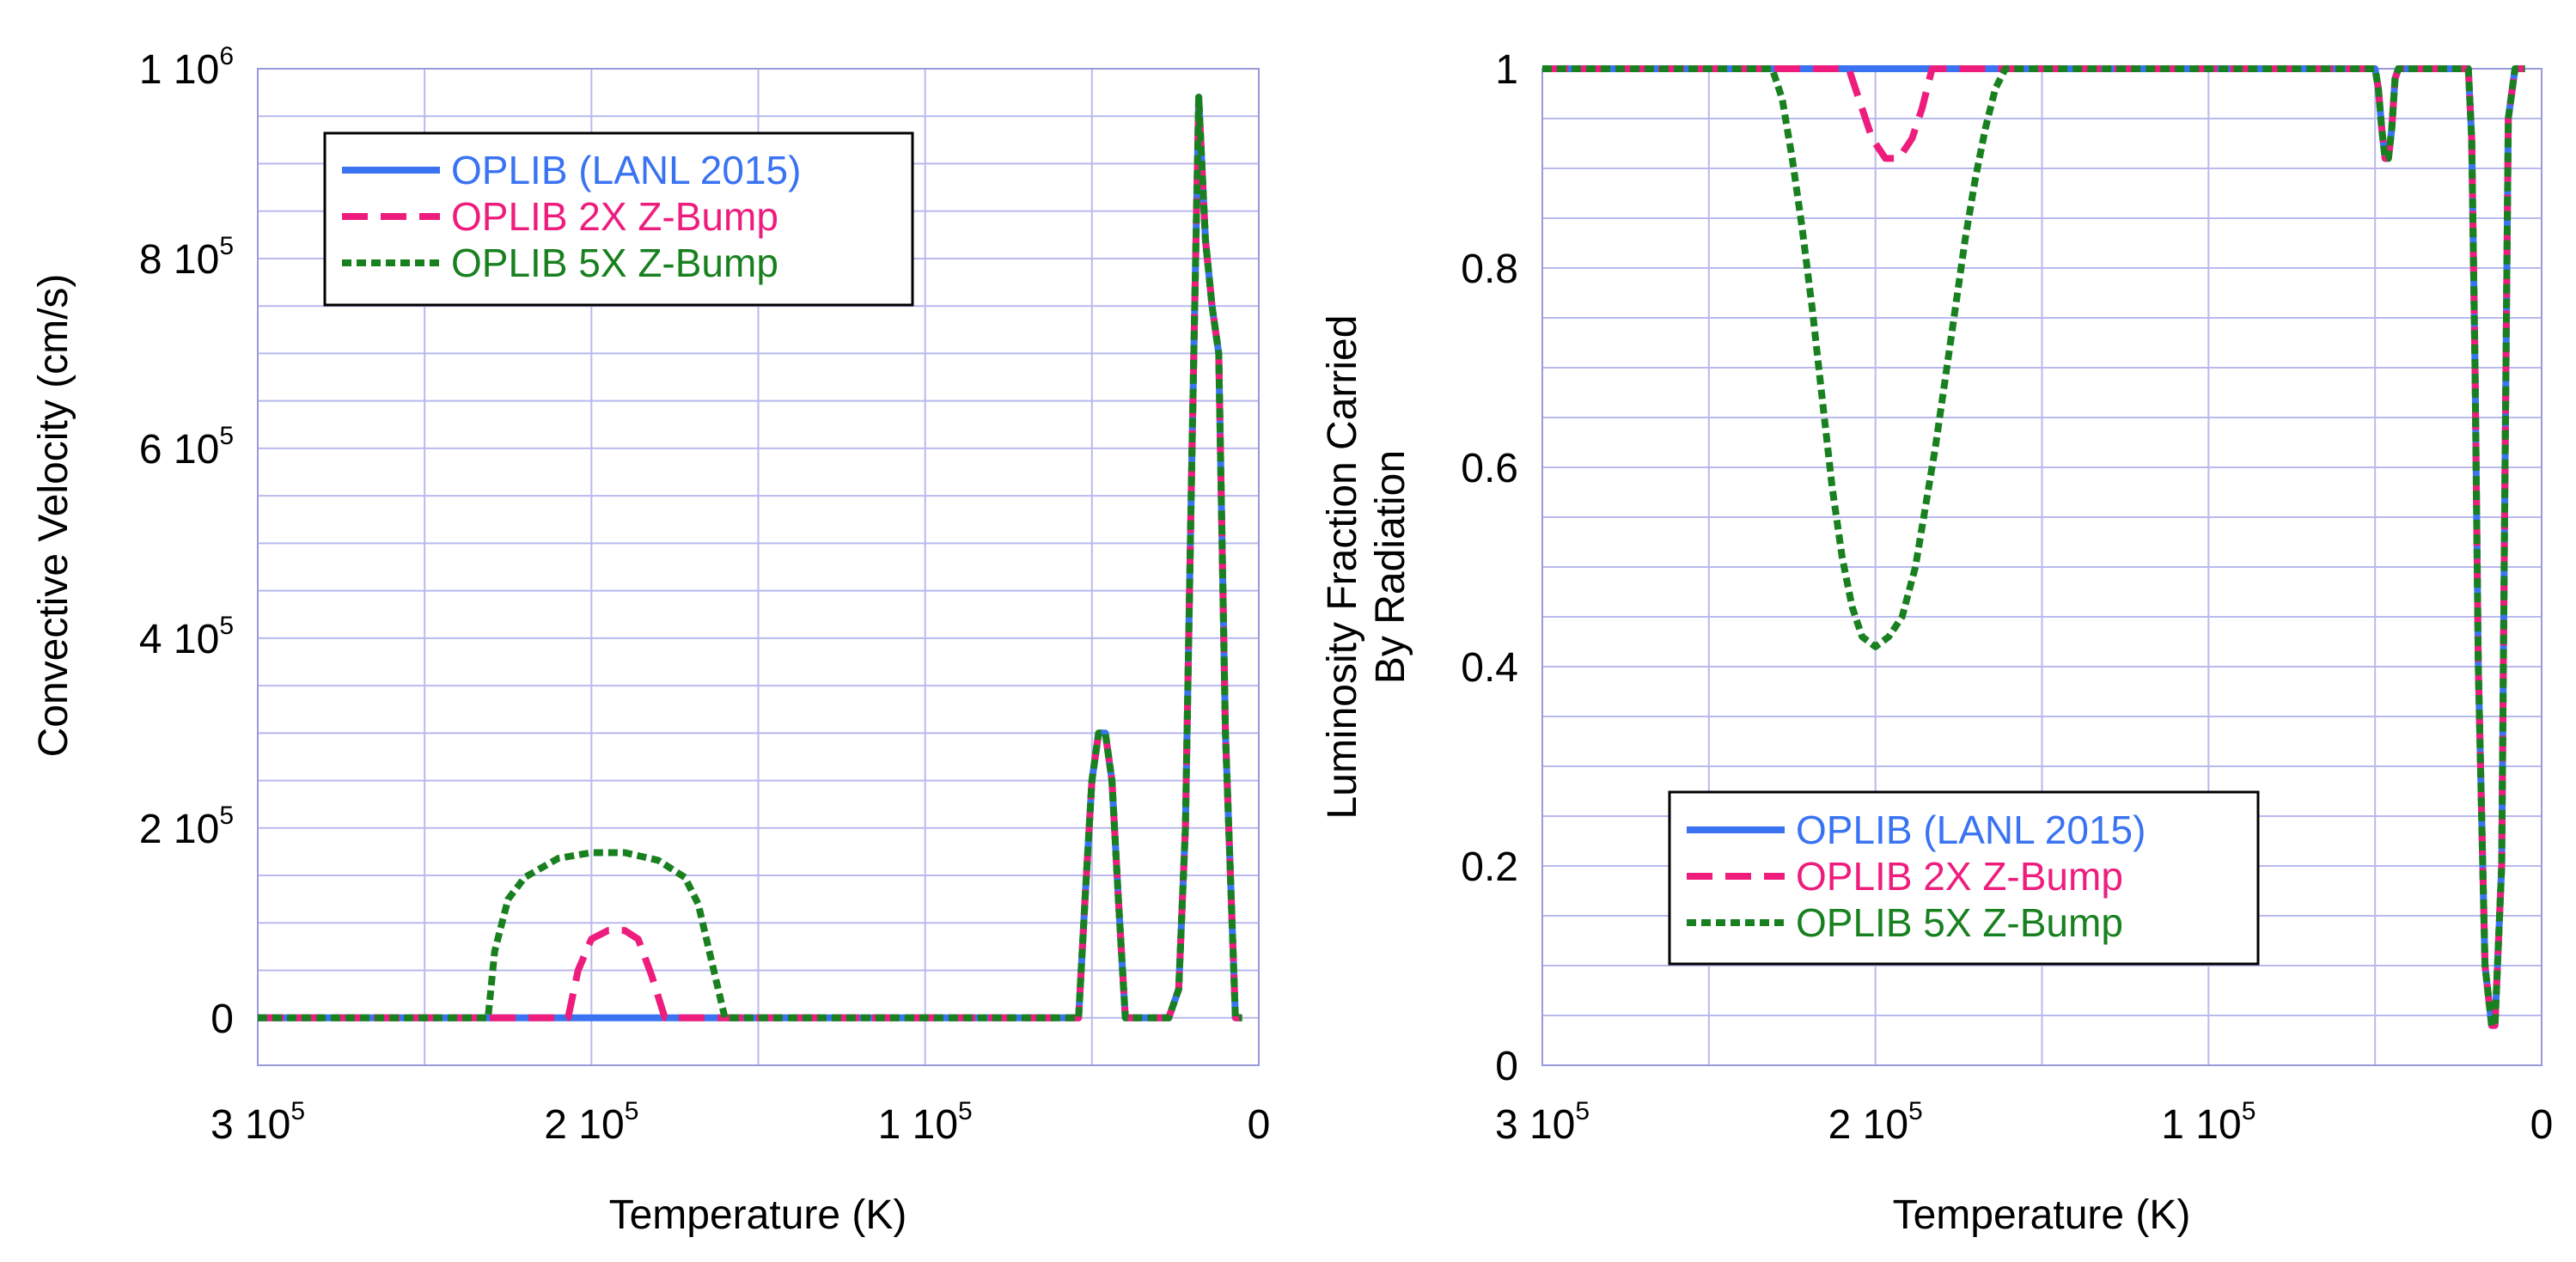  Describe the element at coordinates (186, 827) in the screenshot. I see `y-tick-label: 2 105` at that location.